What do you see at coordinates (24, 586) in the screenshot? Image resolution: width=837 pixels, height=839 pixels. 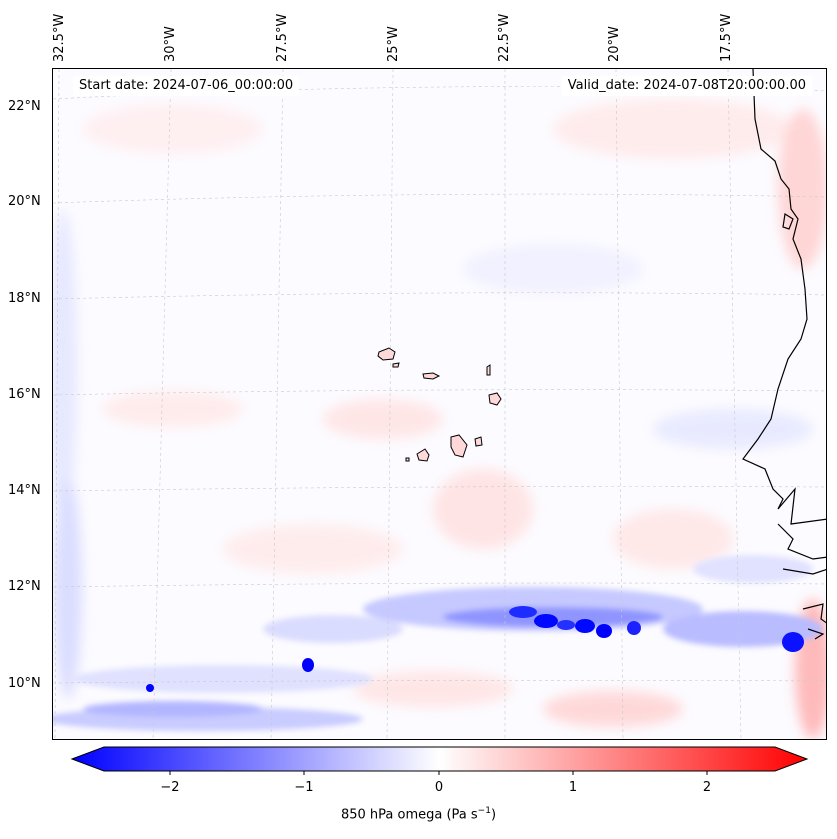 I see `lat-tick-label: 12°N` at bounding box center [24, 586].